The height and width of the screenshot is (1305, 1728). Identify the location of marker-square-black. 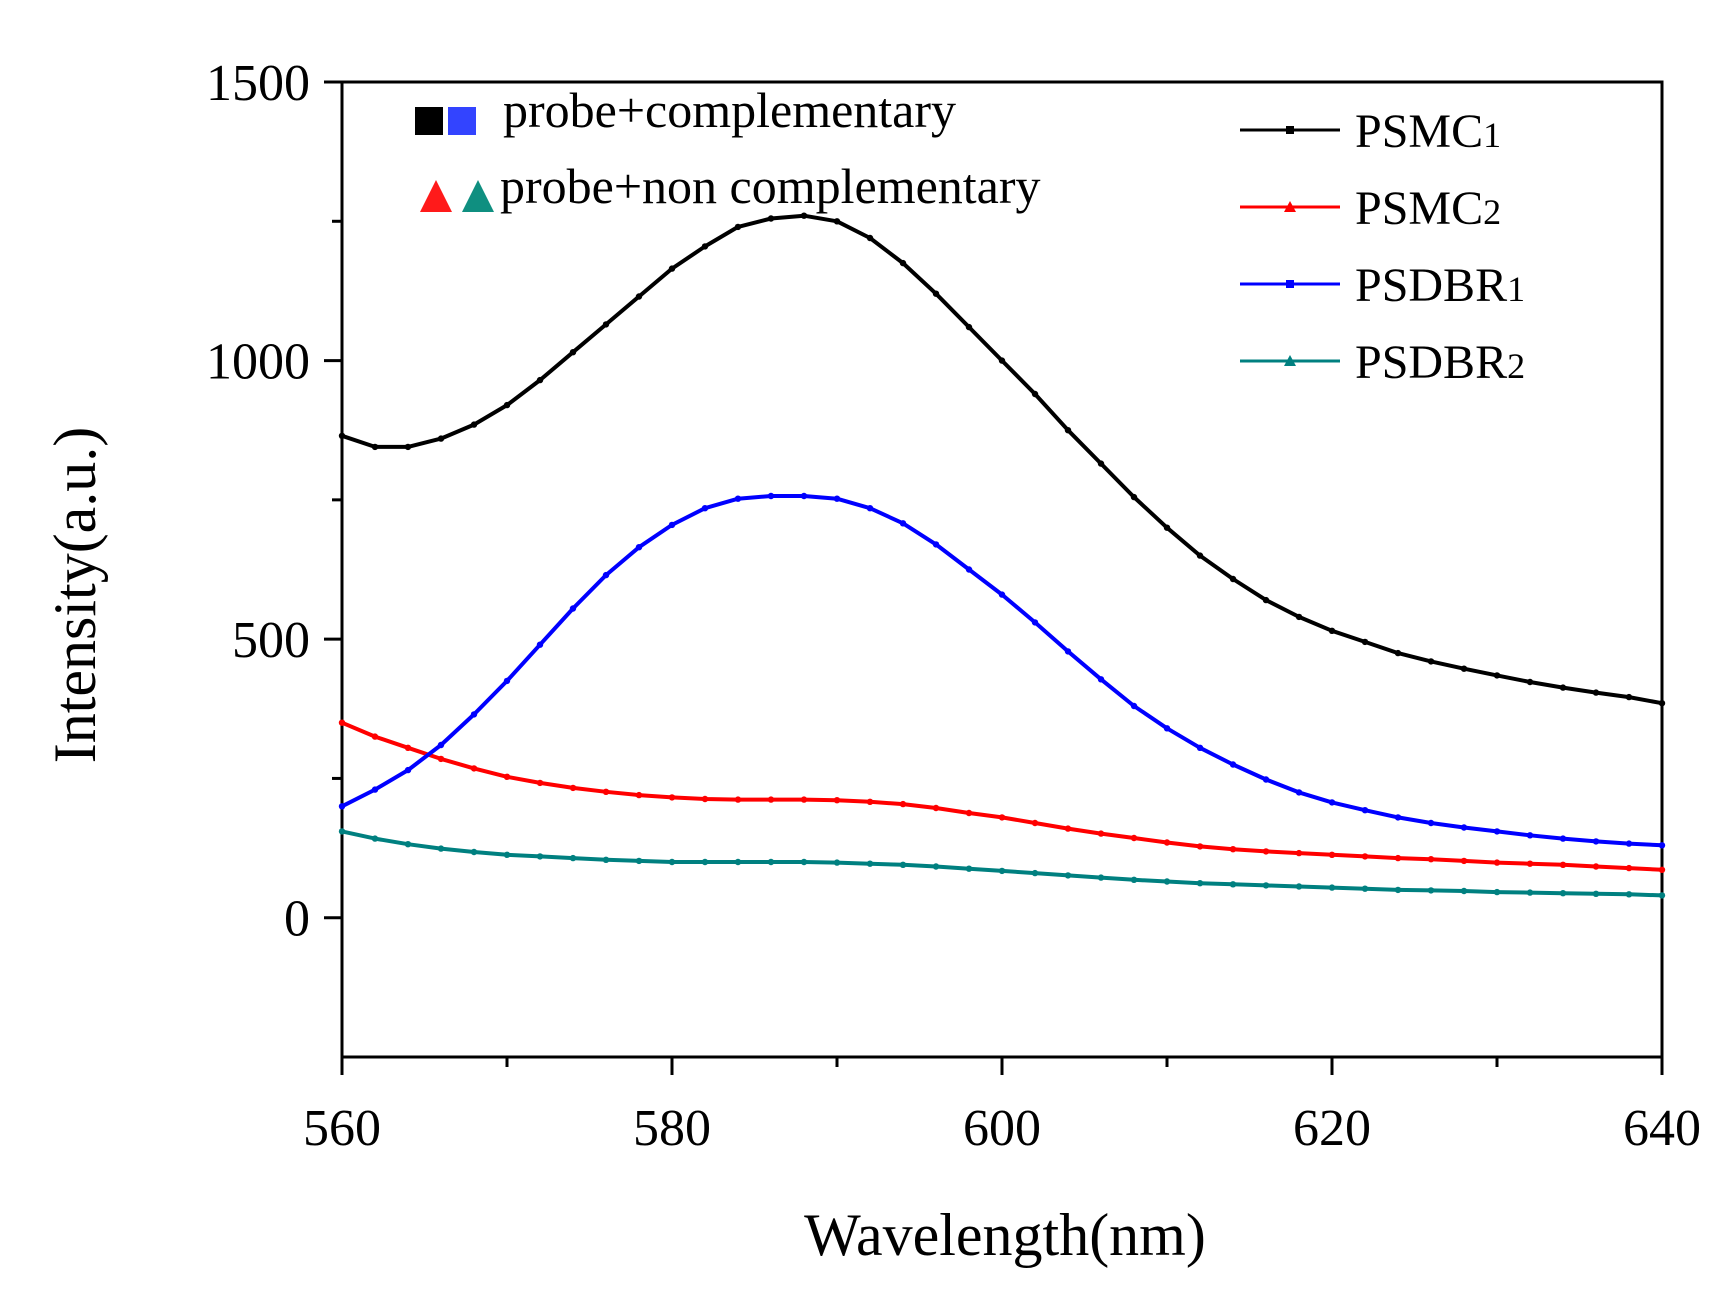
(429, 121).